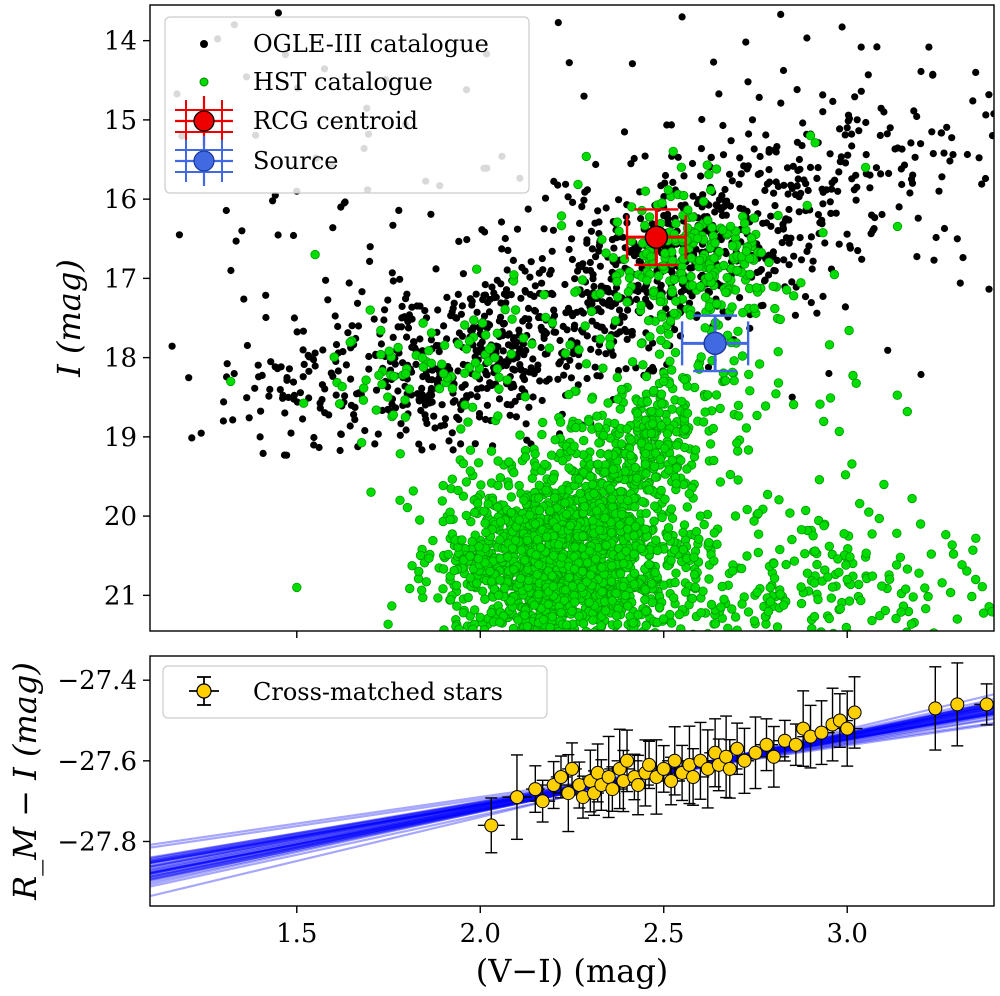 The height and width of the screenshot is (996, 1000). What do you see at coordinates (572, 971) in the screenshot?
I see `x-axis-title: (V−I) (mag)` at bounding box center [572, 971].